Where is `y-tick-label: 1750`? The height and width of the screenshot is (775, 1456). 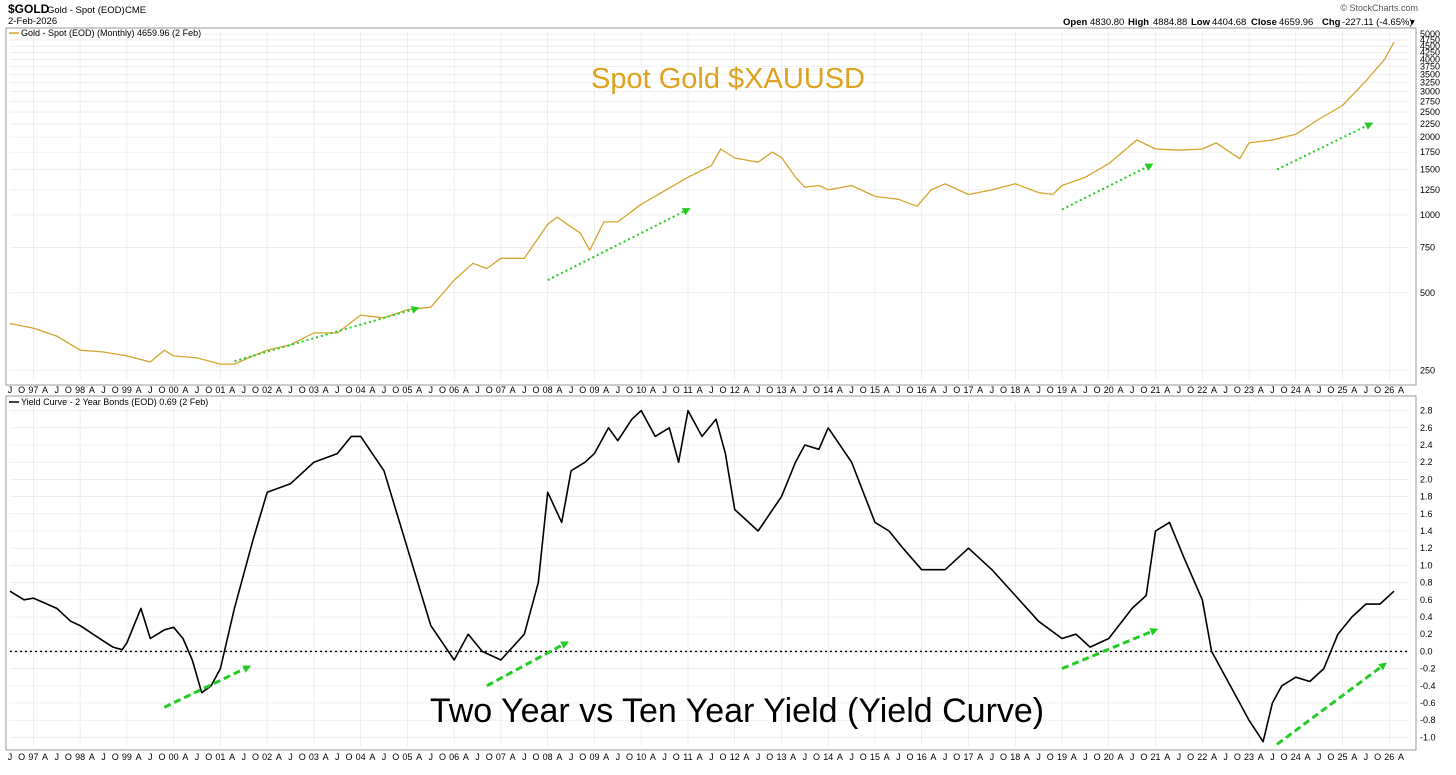 y-tick-label: 1750 is located at coordinates (1430, 152).